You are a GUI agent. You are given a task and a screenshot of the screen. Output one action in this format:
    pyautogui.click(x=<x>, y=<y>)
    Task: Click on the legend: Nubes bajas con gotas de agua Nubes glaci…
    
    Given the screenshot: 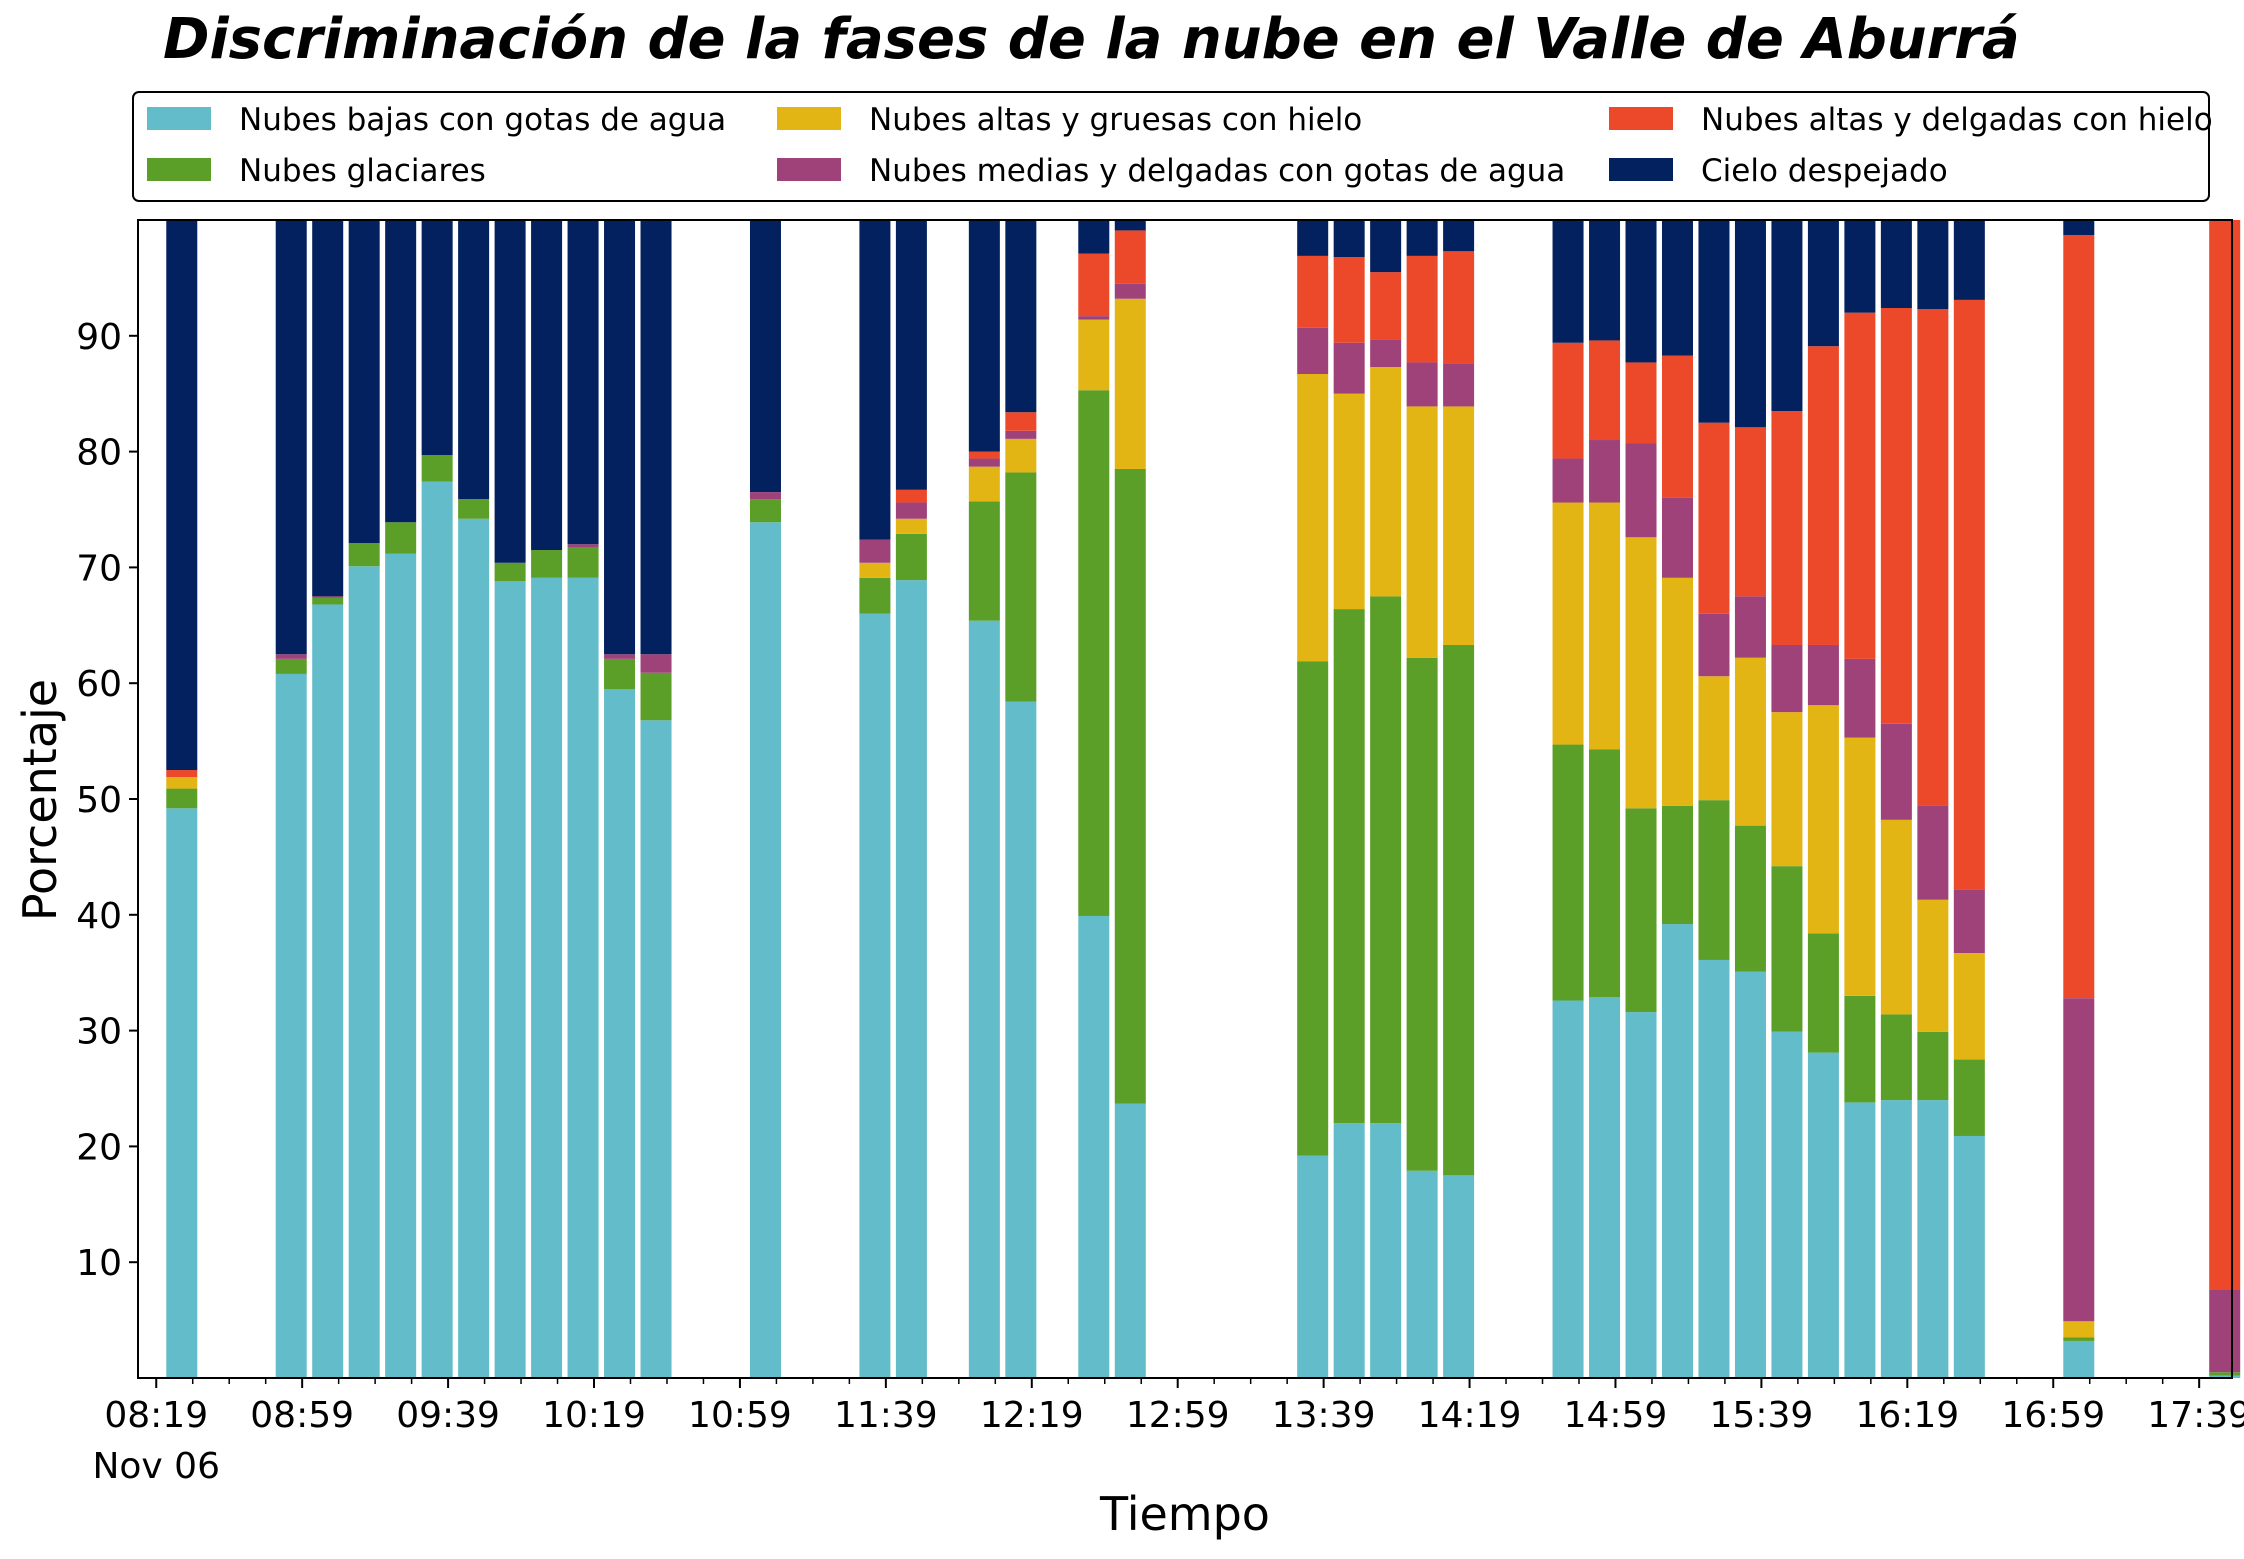 What is the action you would take?
    pyautogui.click(x=1172, y=146)
    